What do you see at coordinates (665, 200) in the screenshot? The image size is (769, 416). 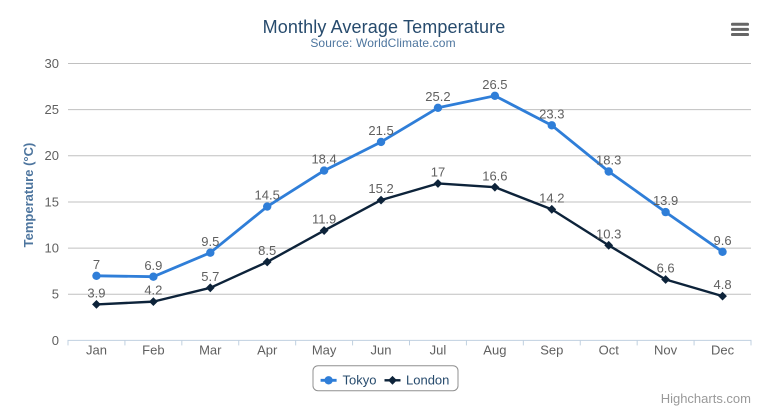 I see `svg-text: 13.9` at bounding box center [665, 200].